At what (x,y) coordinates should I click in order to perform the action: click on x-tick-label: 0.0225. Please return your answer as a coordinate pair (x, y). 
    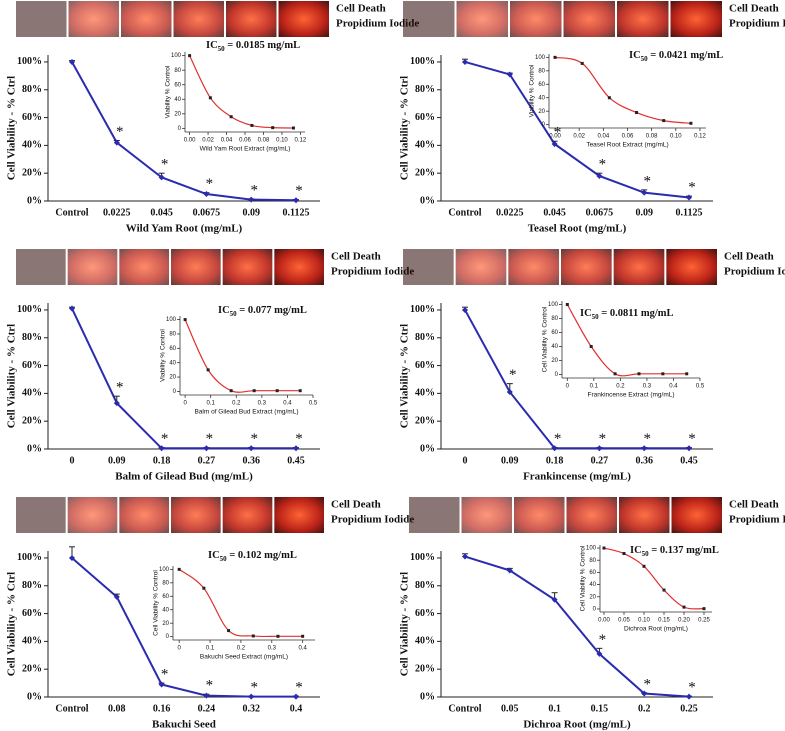
    Looking at the image, I should click on (510, 212).